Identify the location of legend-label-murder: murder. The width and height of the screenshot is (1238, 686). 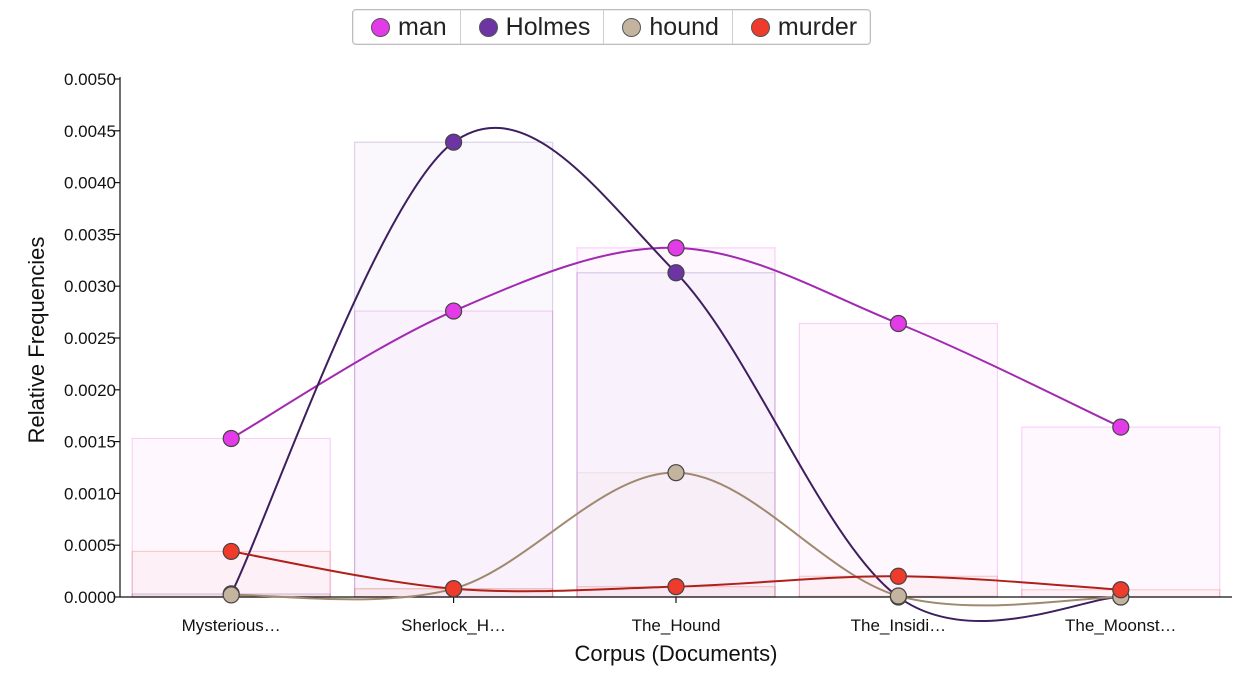
(817, 26).